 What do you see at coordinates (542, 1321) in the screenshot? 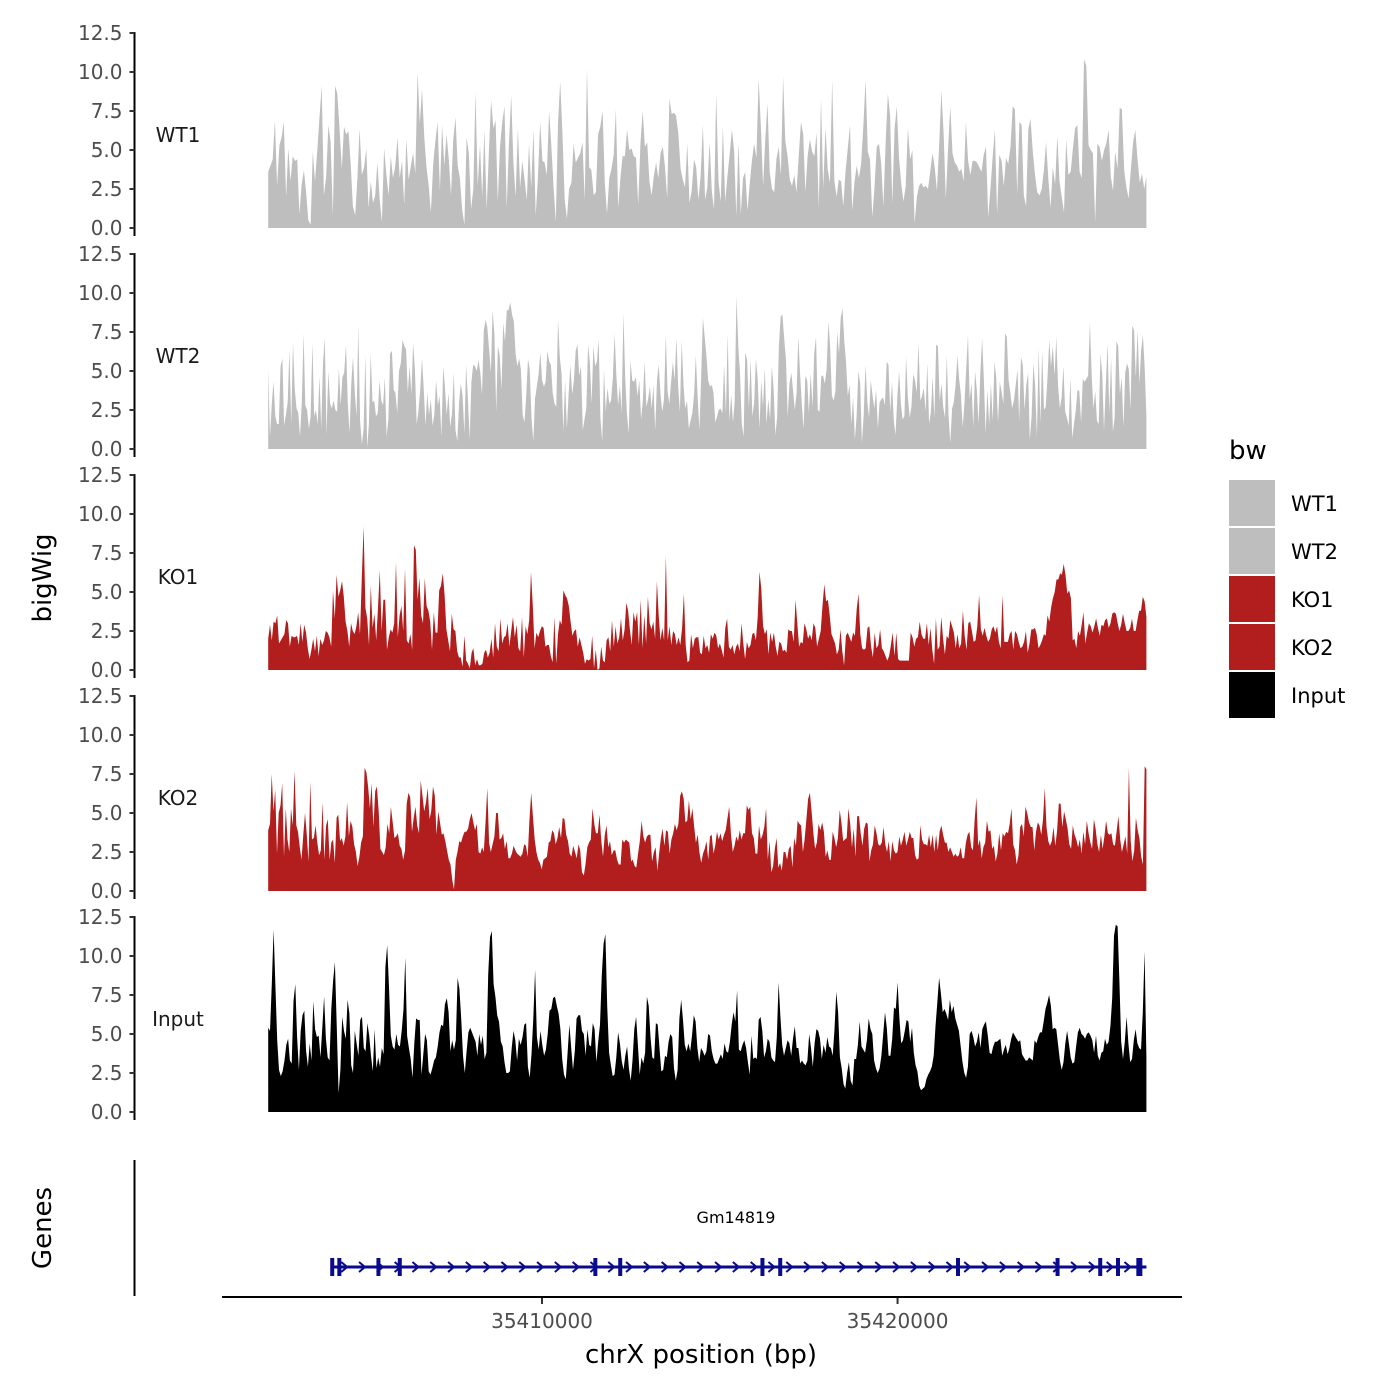
I see `x-tick-label: 35410000` at bounding box center [542, 1321].